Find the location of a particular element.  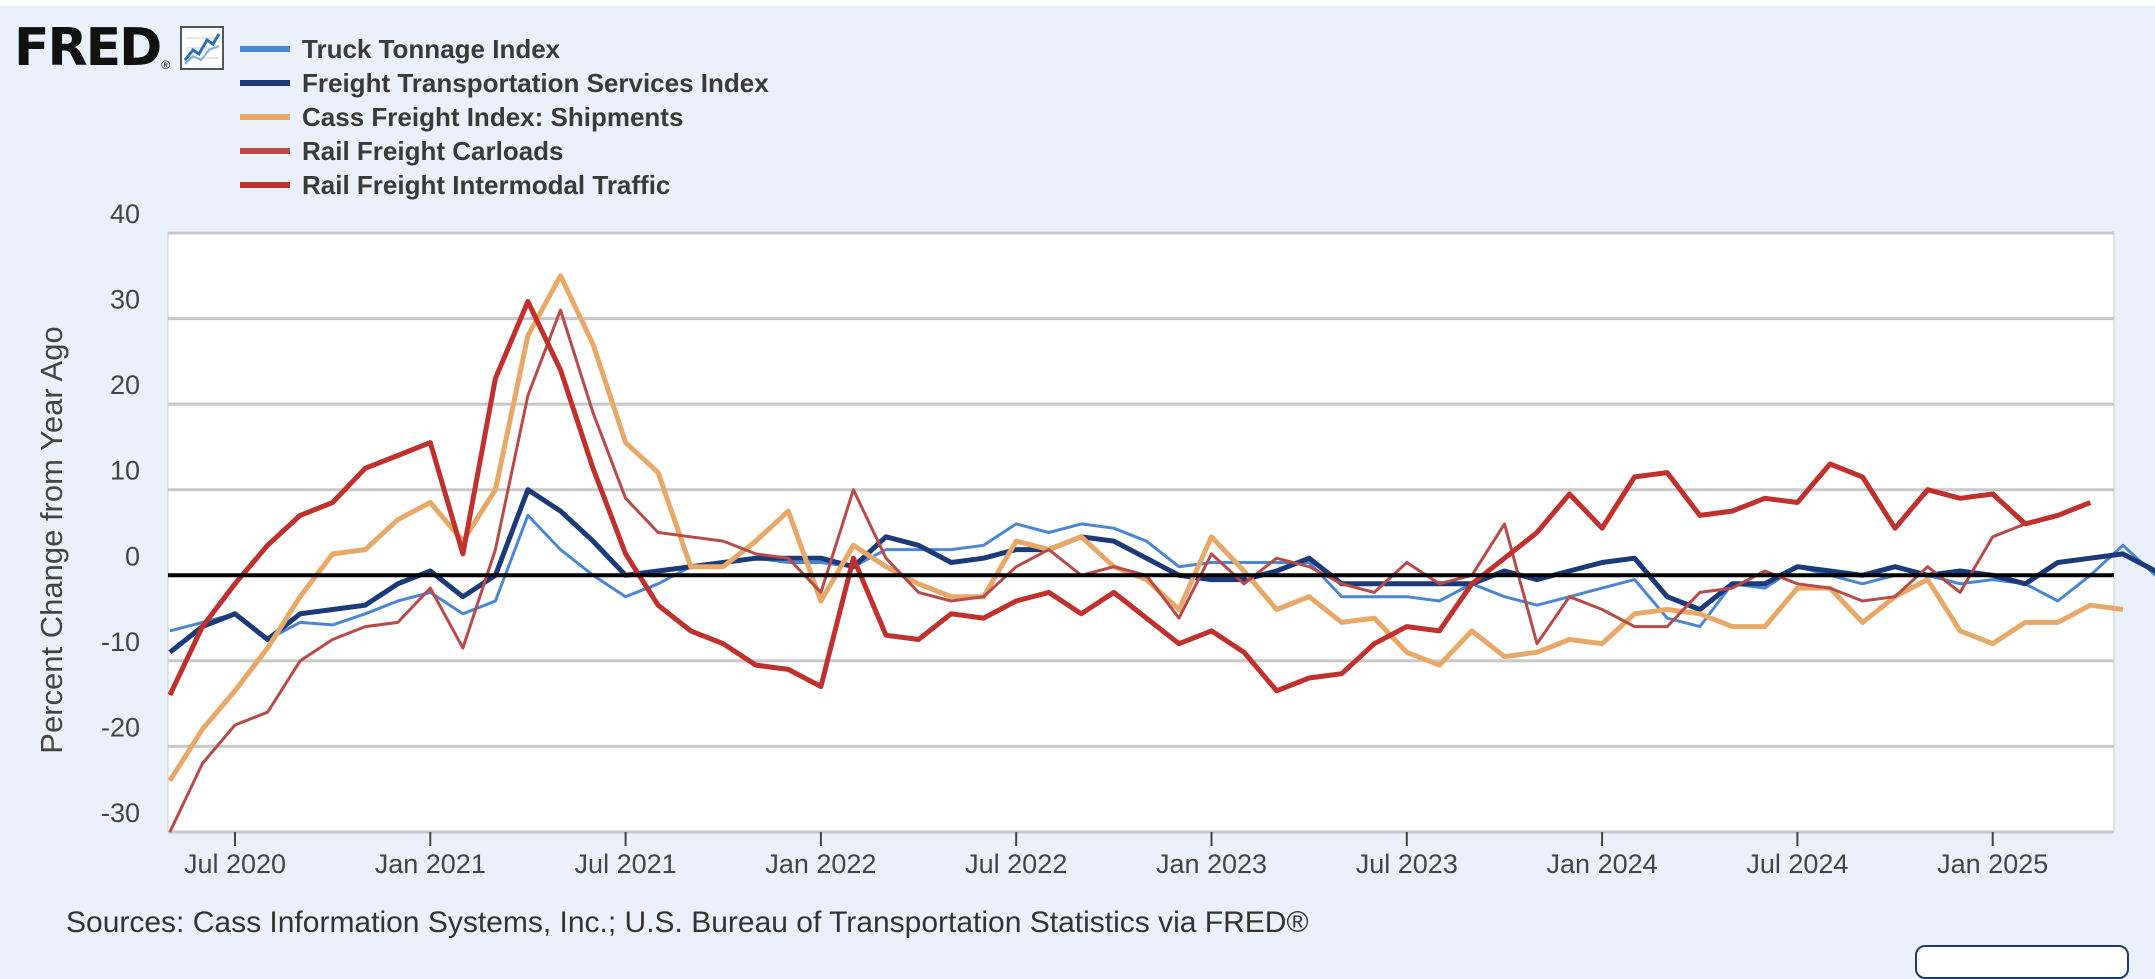

legend-item-truck-tonnage: Truck Tonnage Index is located at coordinates (504, 49).